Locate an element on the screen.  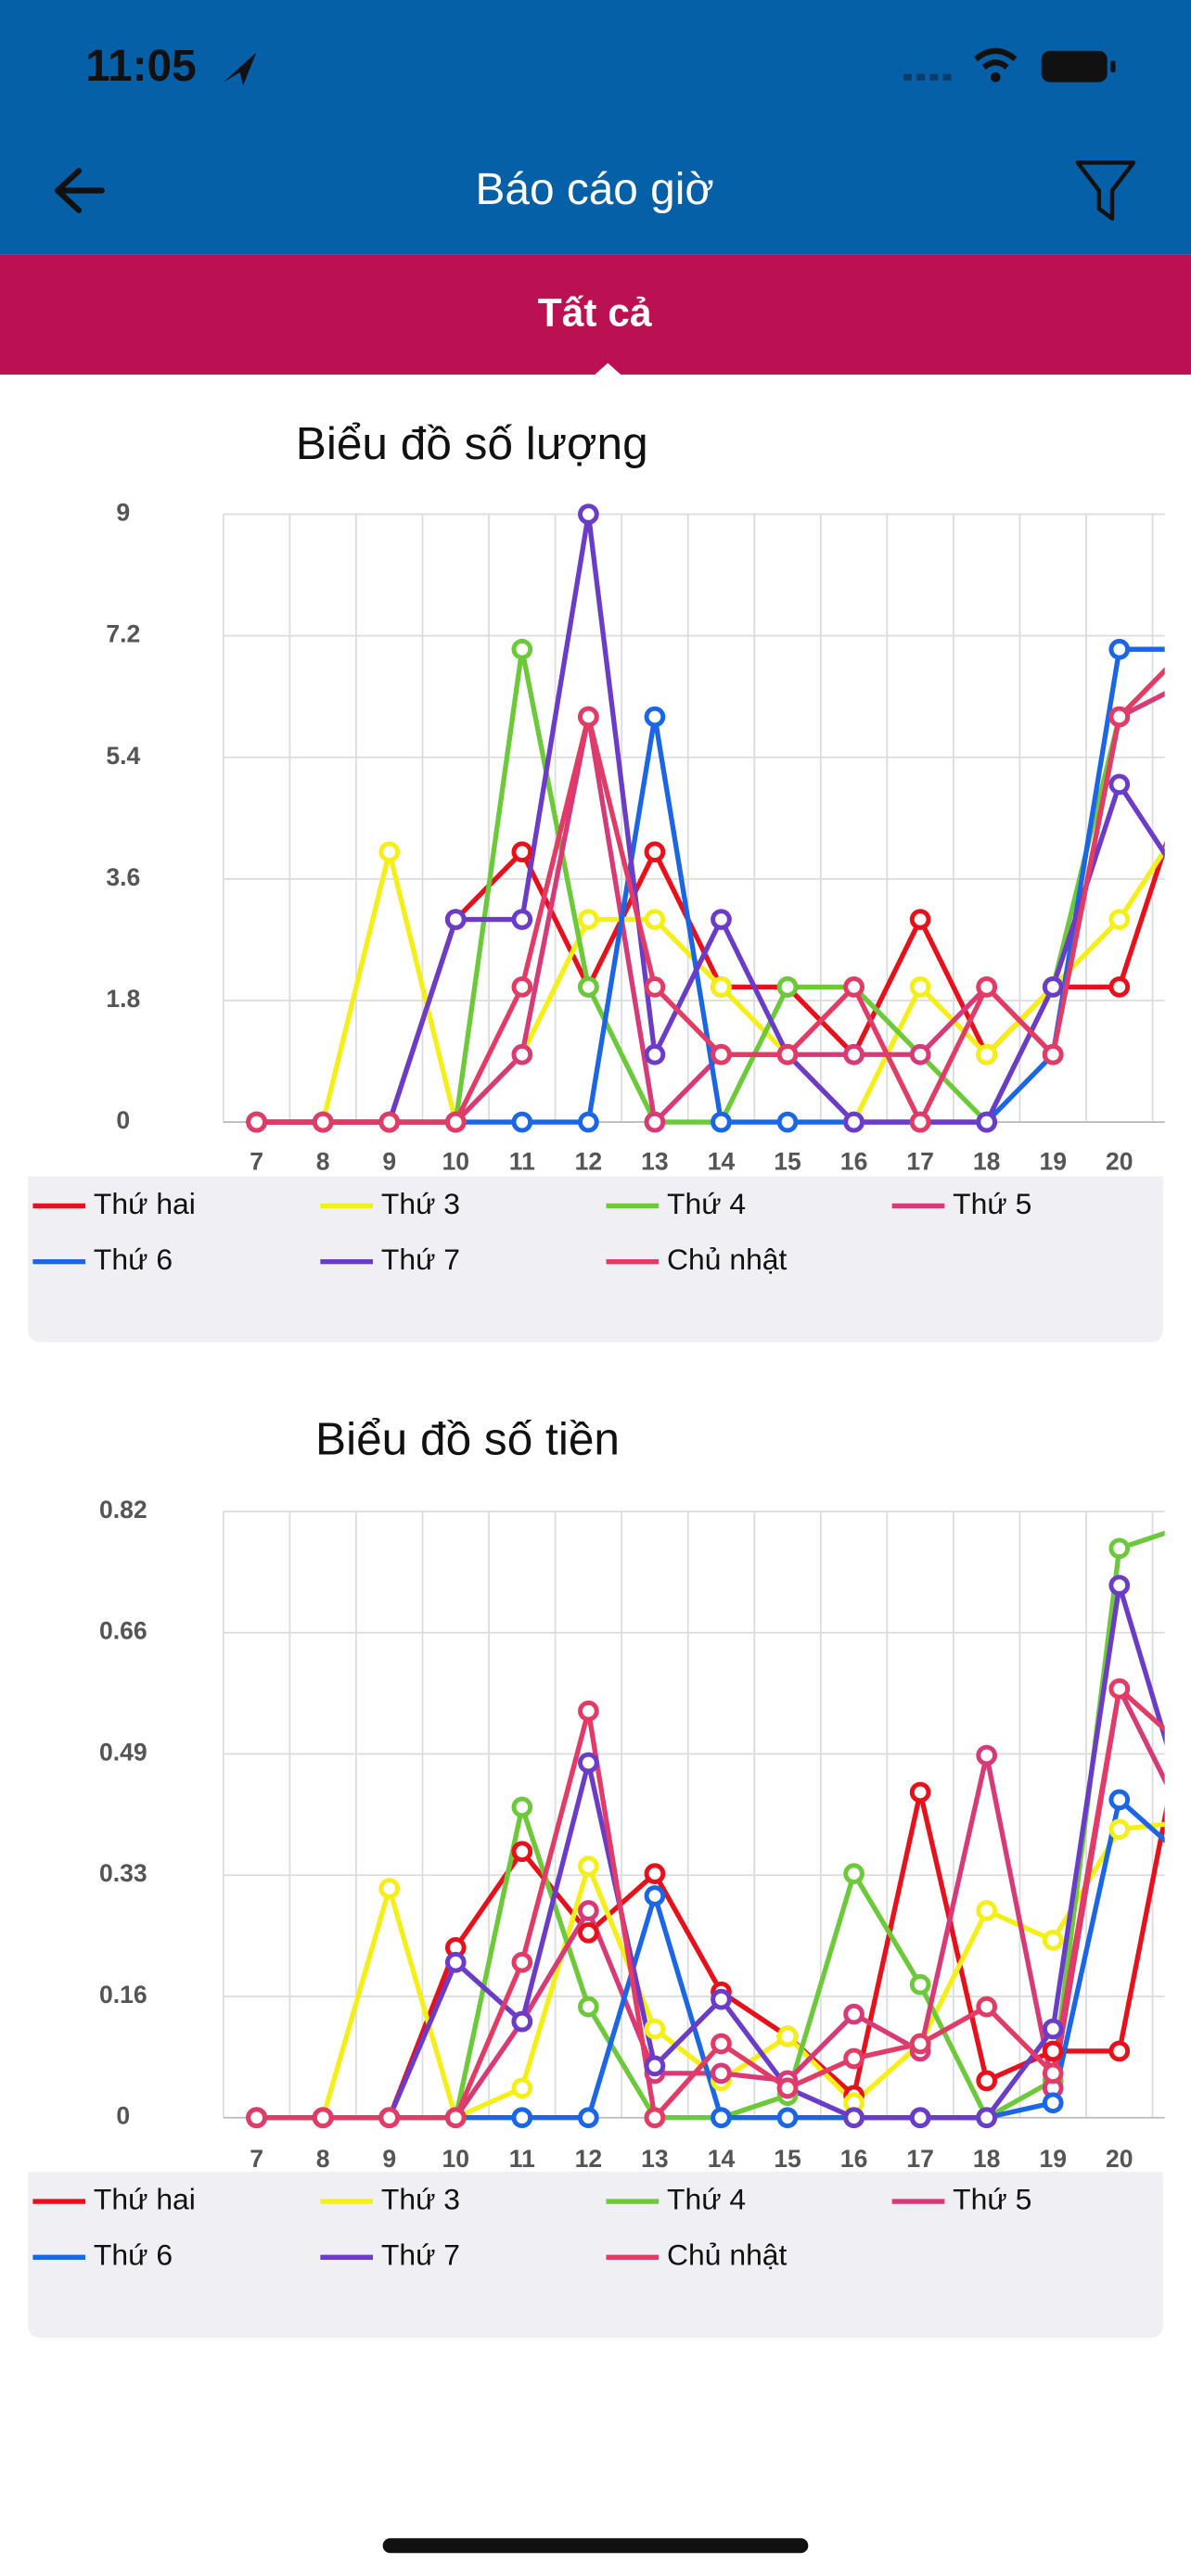
series-line is located at coordinates (710, 983).